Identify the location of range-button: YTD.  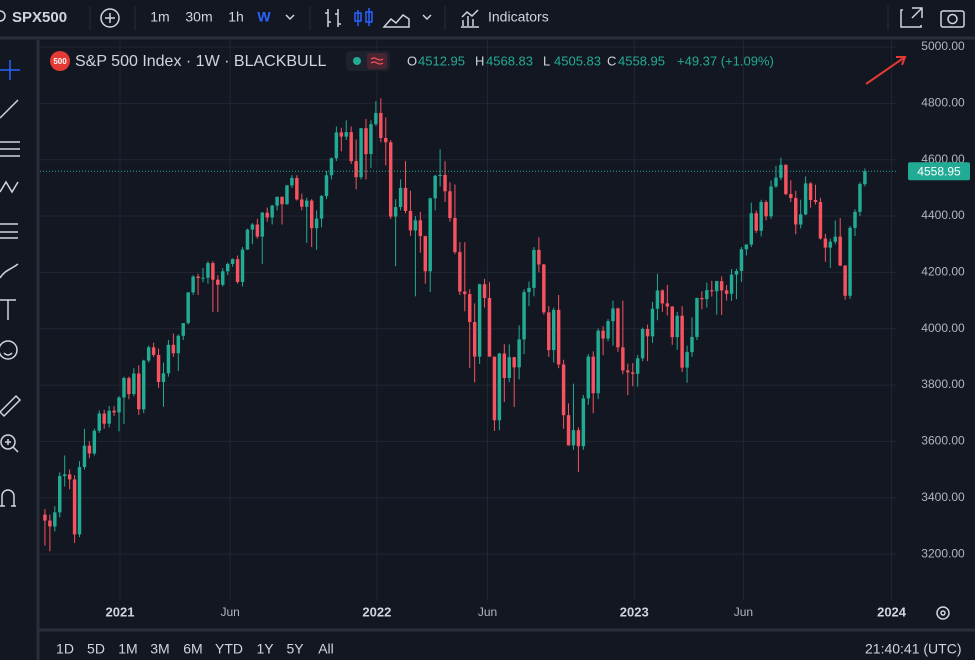
(229, 649).